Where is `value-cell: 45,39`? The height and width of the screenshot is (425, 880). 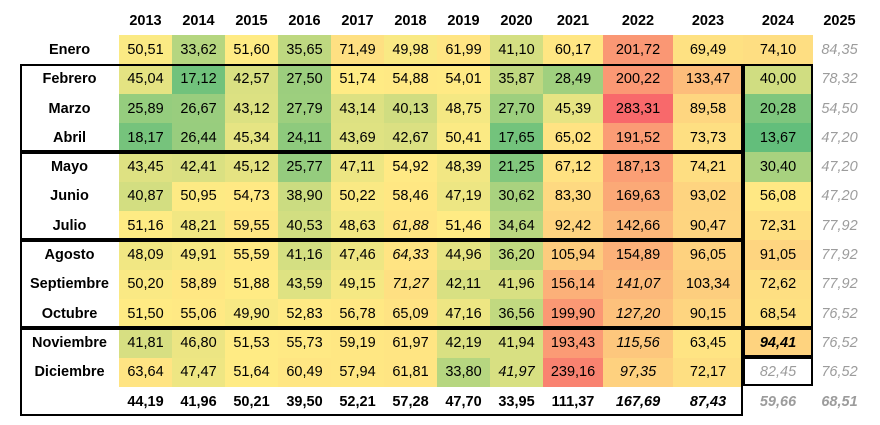 value-cell: 45,39 is located at coordinates (573, 108).